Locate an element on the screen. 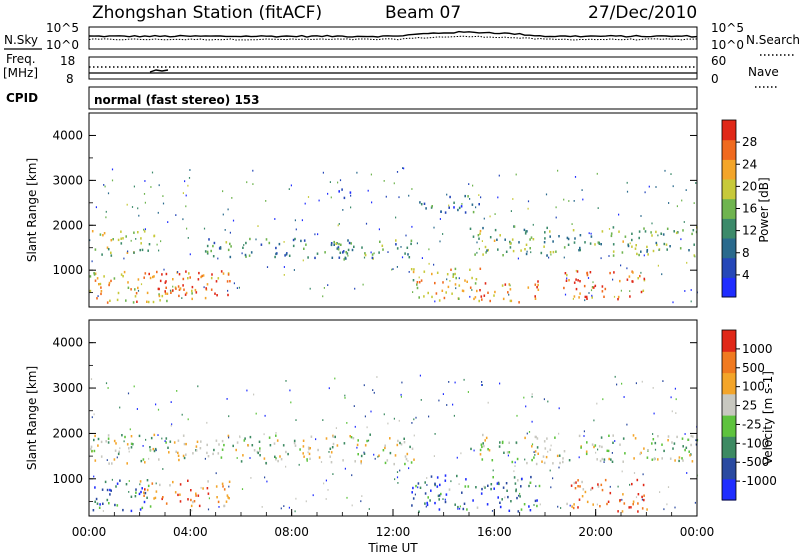 The height and width of the screenshot is (554, 800). velocity-cbar-label-text: Velocity [m s-1] is located at coordinates (768, 418).